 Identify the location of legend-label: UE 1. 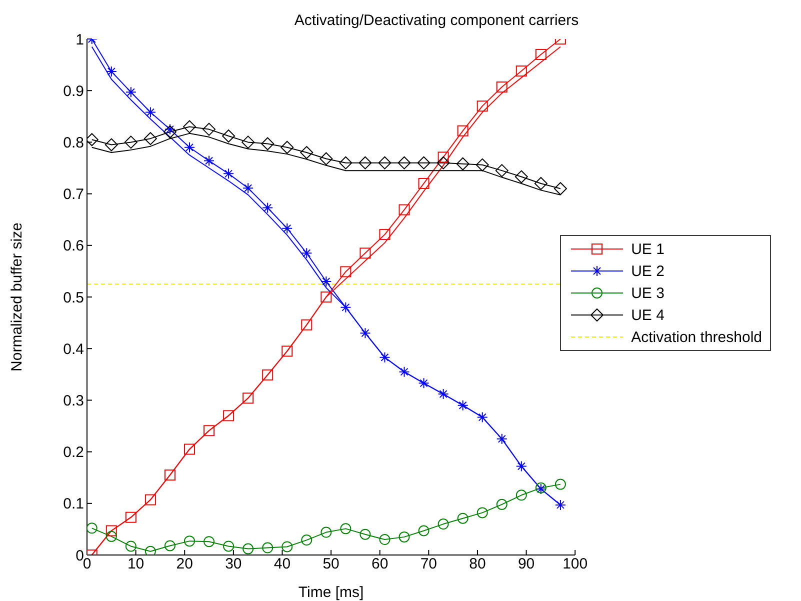
(647, 249).